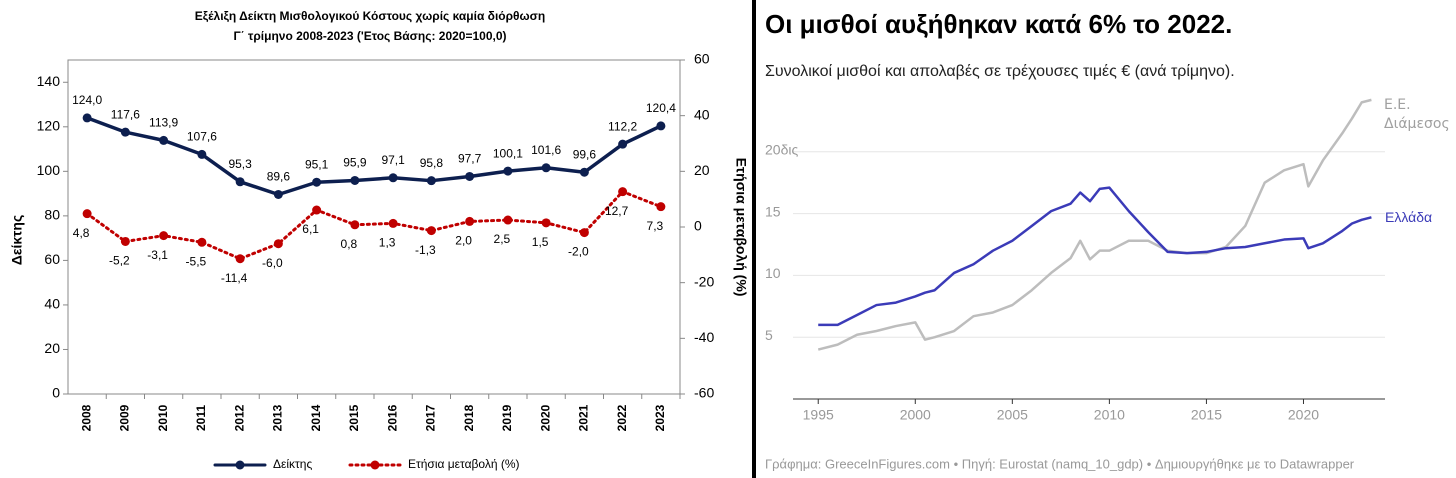  What do you see at coordinates (661, 108) in the screenshot?
I see `data-label: 120,4` at bounding box center [661, 108].